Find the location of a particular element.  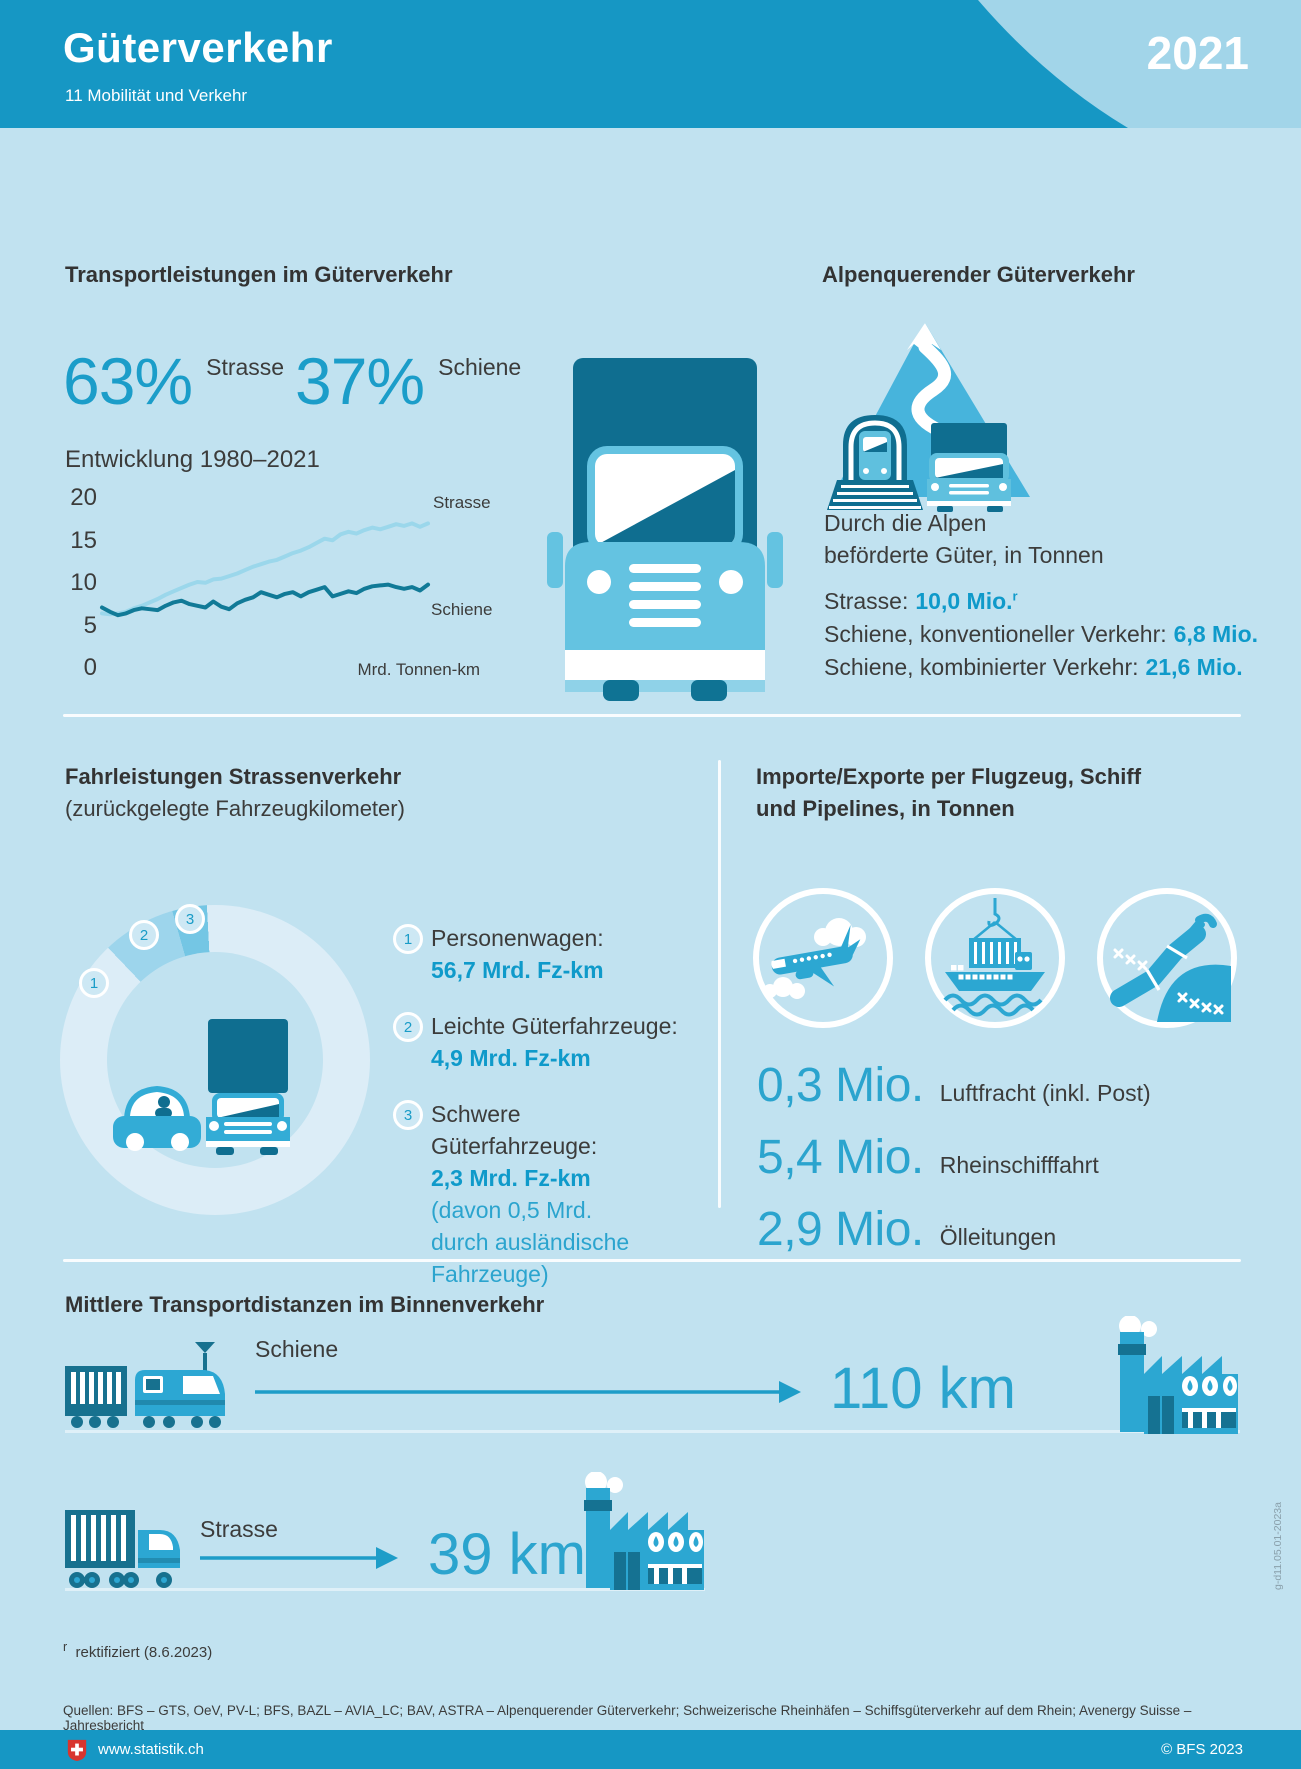

footnote-text: rektifiziert (8.6.2023) is located at coordinates (144, 1652).